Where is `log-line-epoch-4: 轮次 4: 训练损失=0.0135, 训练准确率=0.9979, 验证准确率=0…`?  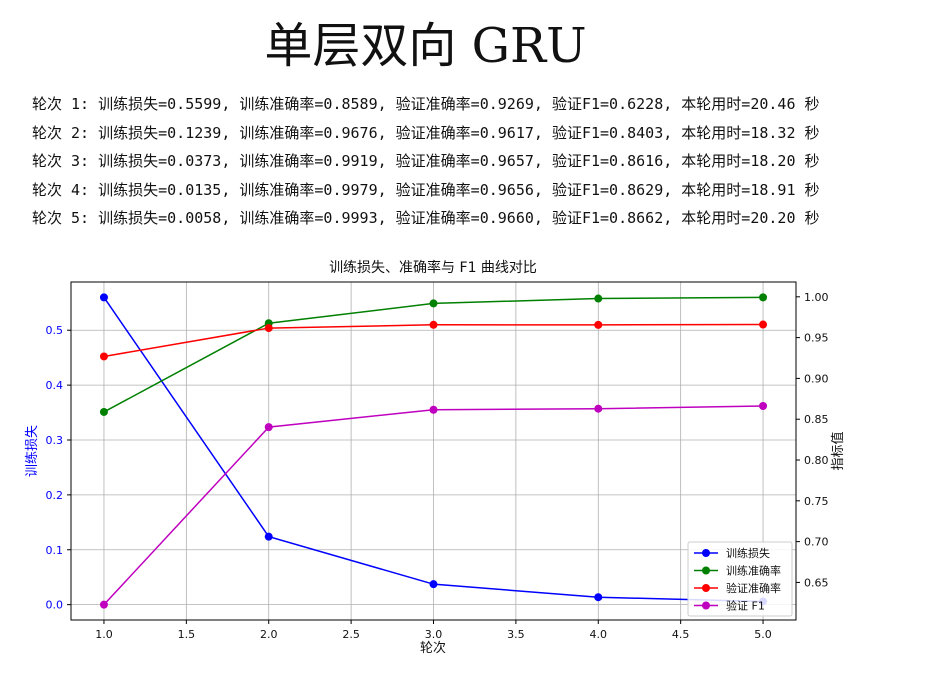
log-line-epoch-4: 轮次 4: 训练损失=0.0135, 训练准确率=0.9979, 验证准确率=0… is located at coordinates (426, 189).